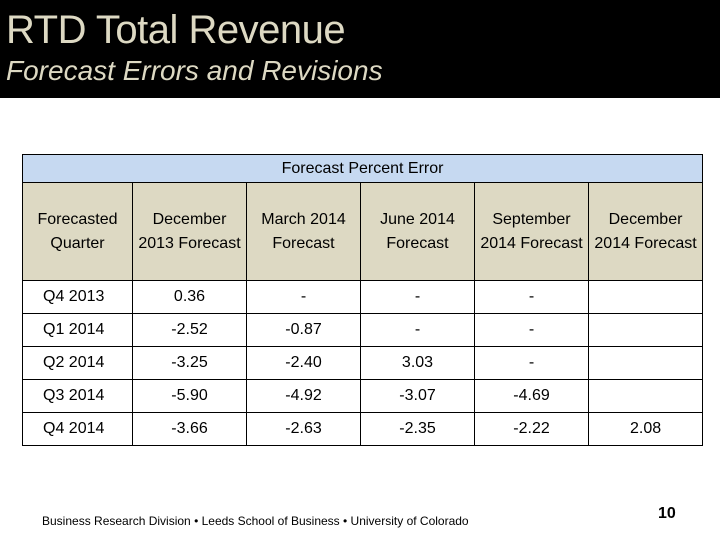  What do you see at coordinates (77, 363) in the screenshot?
I see `quarter-cell: Q2 2014` at bounding box center [77, 363].